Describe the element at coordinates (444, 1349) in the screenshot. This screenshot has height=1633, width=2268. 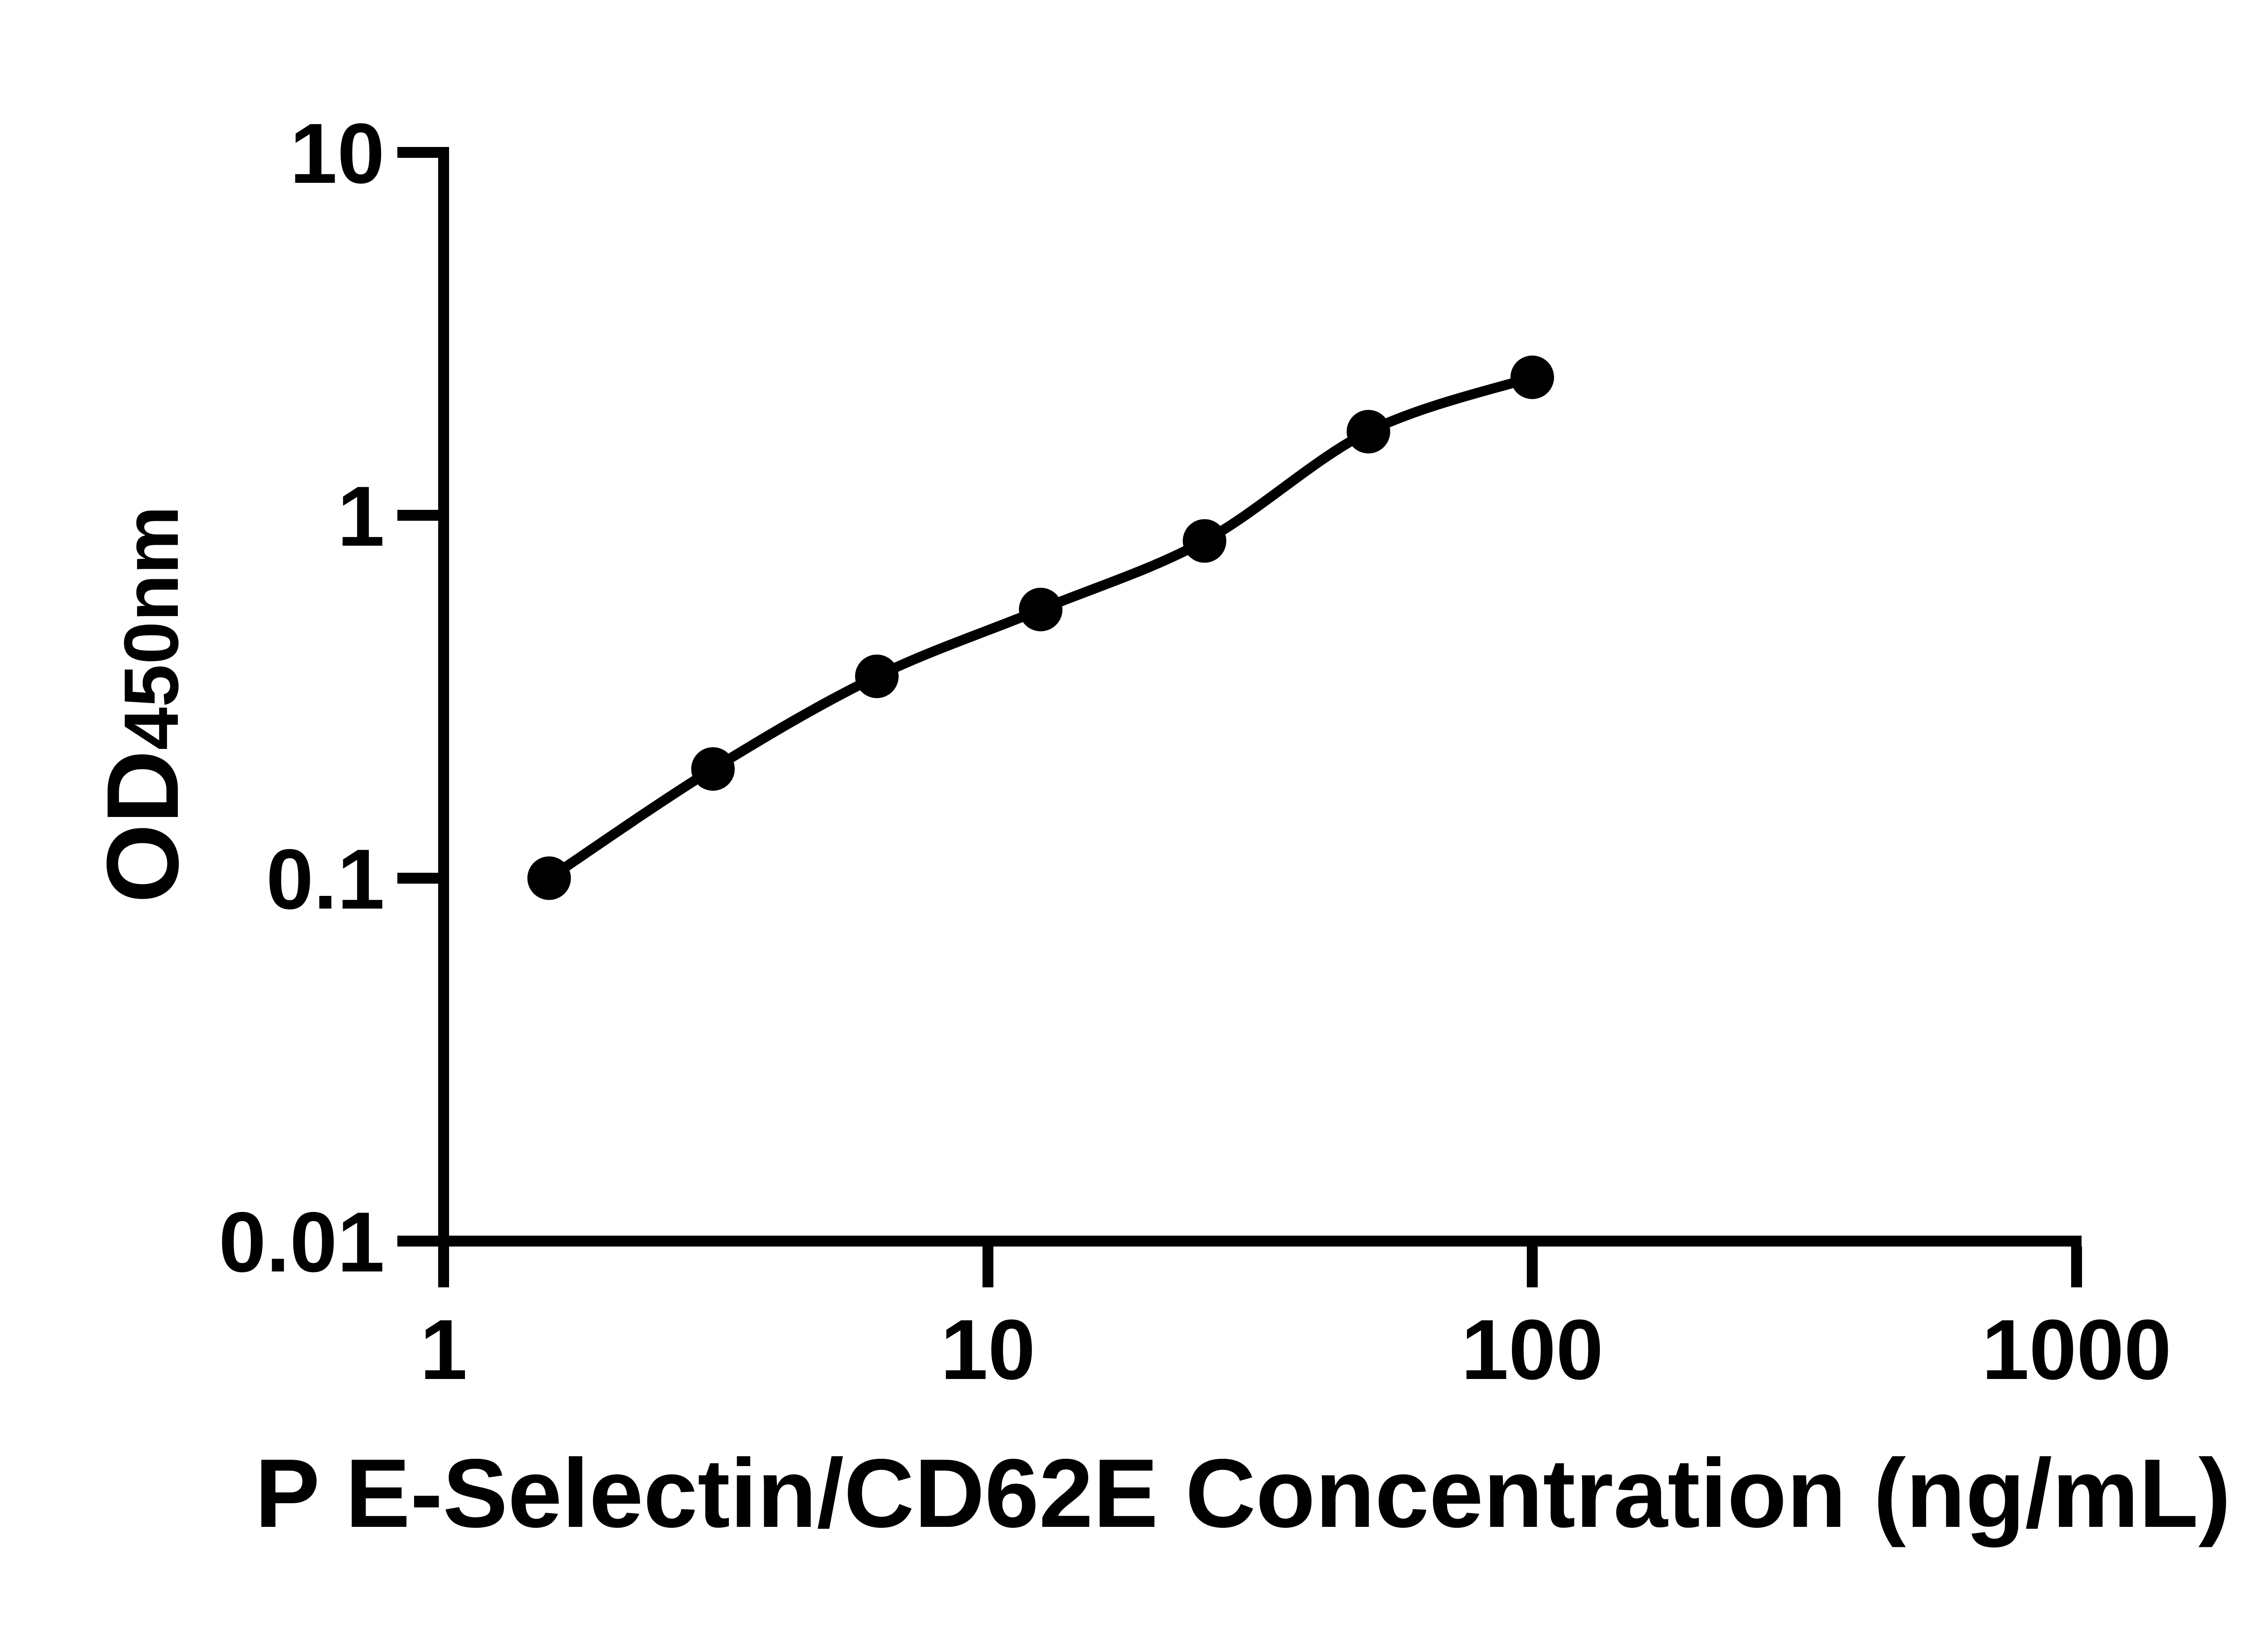
I see `x-tick-label: 1` at that location.